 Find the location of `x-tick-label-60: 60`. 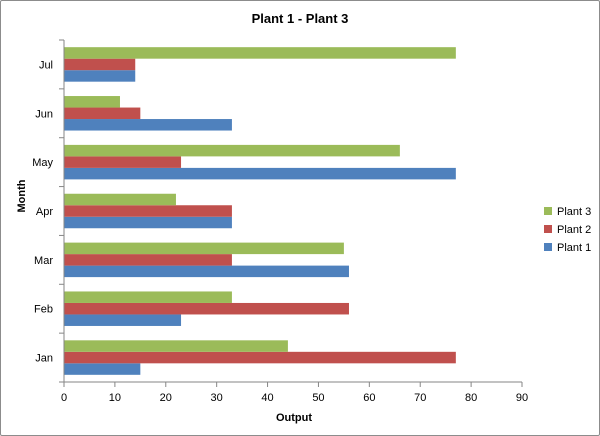

x-tick-label-60: 60 is located at coordinates (369, 398).